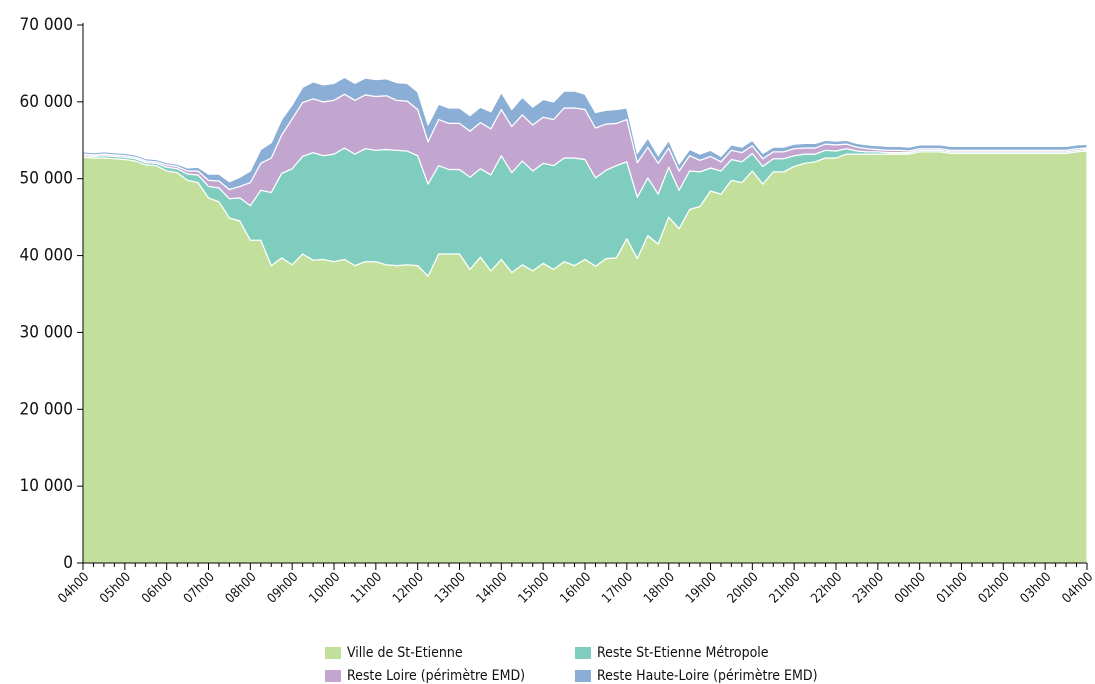 This screenshot has height=684, width=1095. What do you see at coordinates (910, 588) in the screenshot?
I see `x-tick-label: 00h00` at bounding box center [910, 588].